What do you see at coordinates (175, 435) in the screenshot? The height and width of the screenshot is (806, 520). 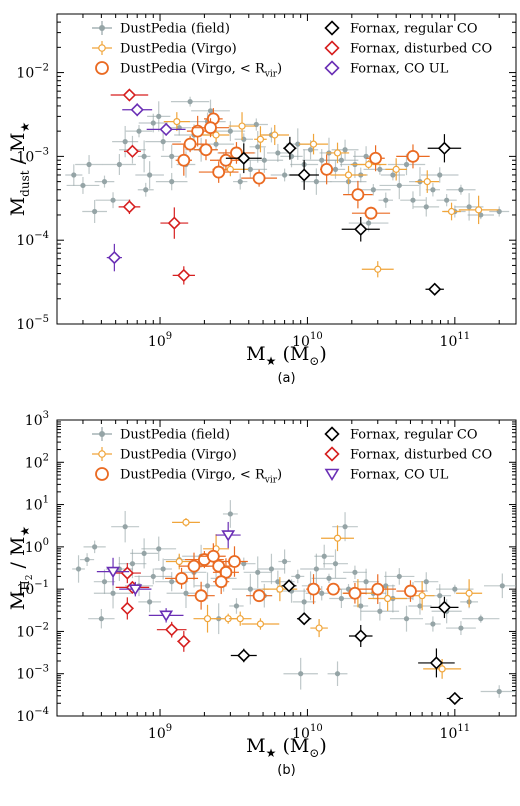 I see `legend-label: DustPedia (field)` at bounding box center [175, 435].